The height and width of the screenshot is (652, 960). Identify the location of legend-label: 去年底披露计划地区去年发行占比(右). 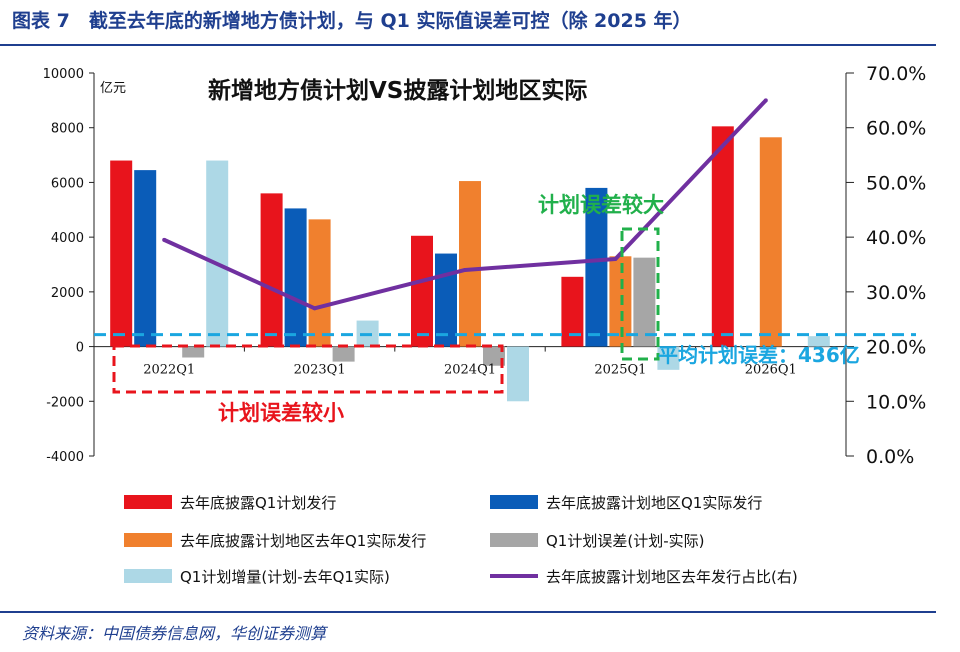
(672, 577).